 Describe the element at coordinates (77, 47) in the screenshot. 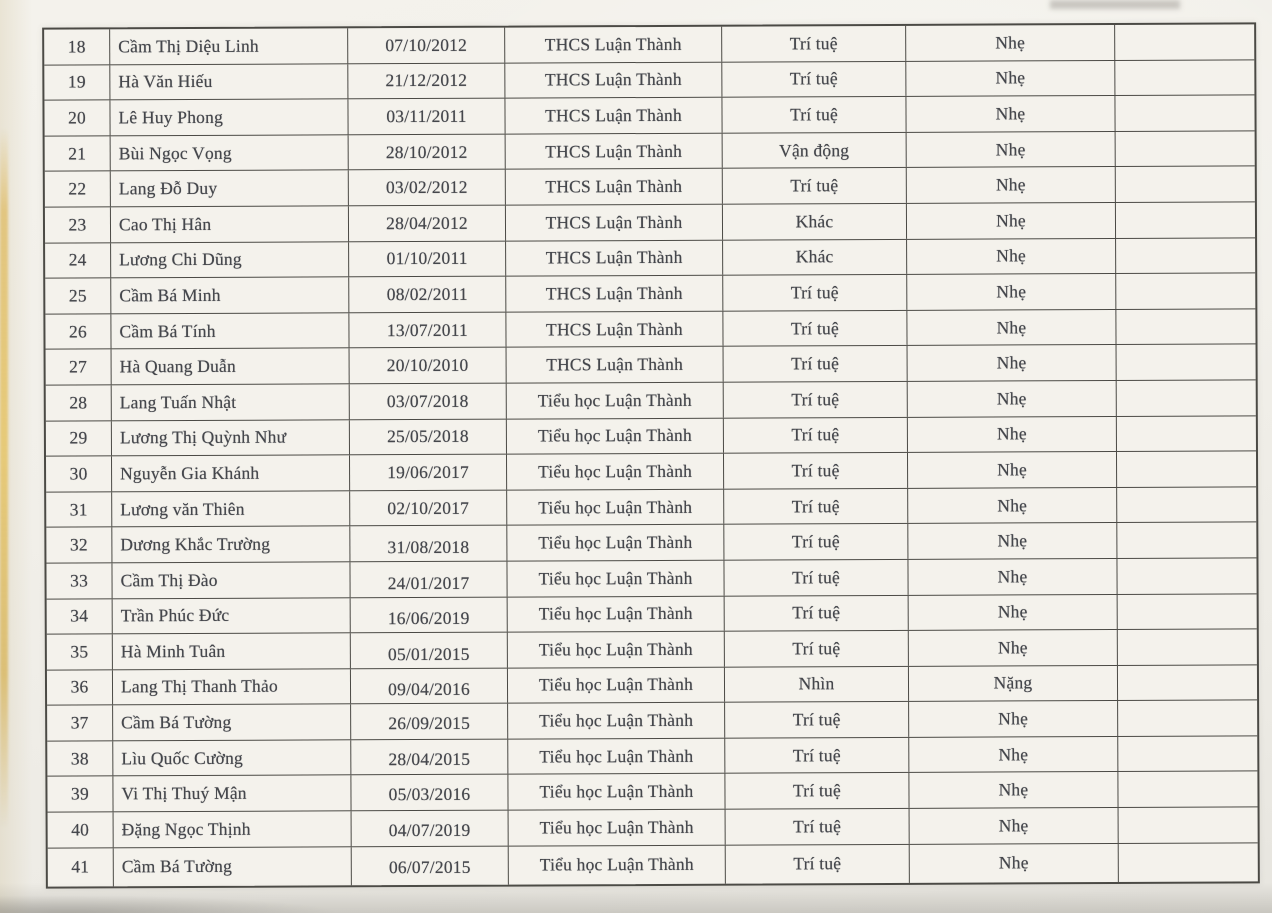

I see `cell-index: 18` at that location.